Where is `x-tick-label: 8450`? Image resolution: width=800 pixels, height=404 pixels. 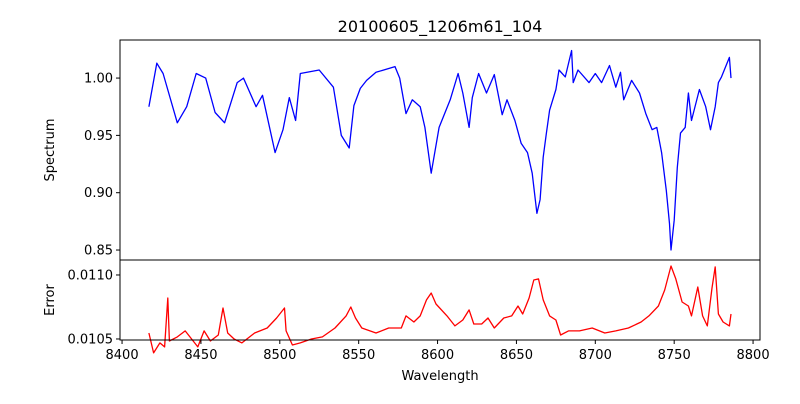 x-tick-label: 8450 is located at coordinates (200, 355).